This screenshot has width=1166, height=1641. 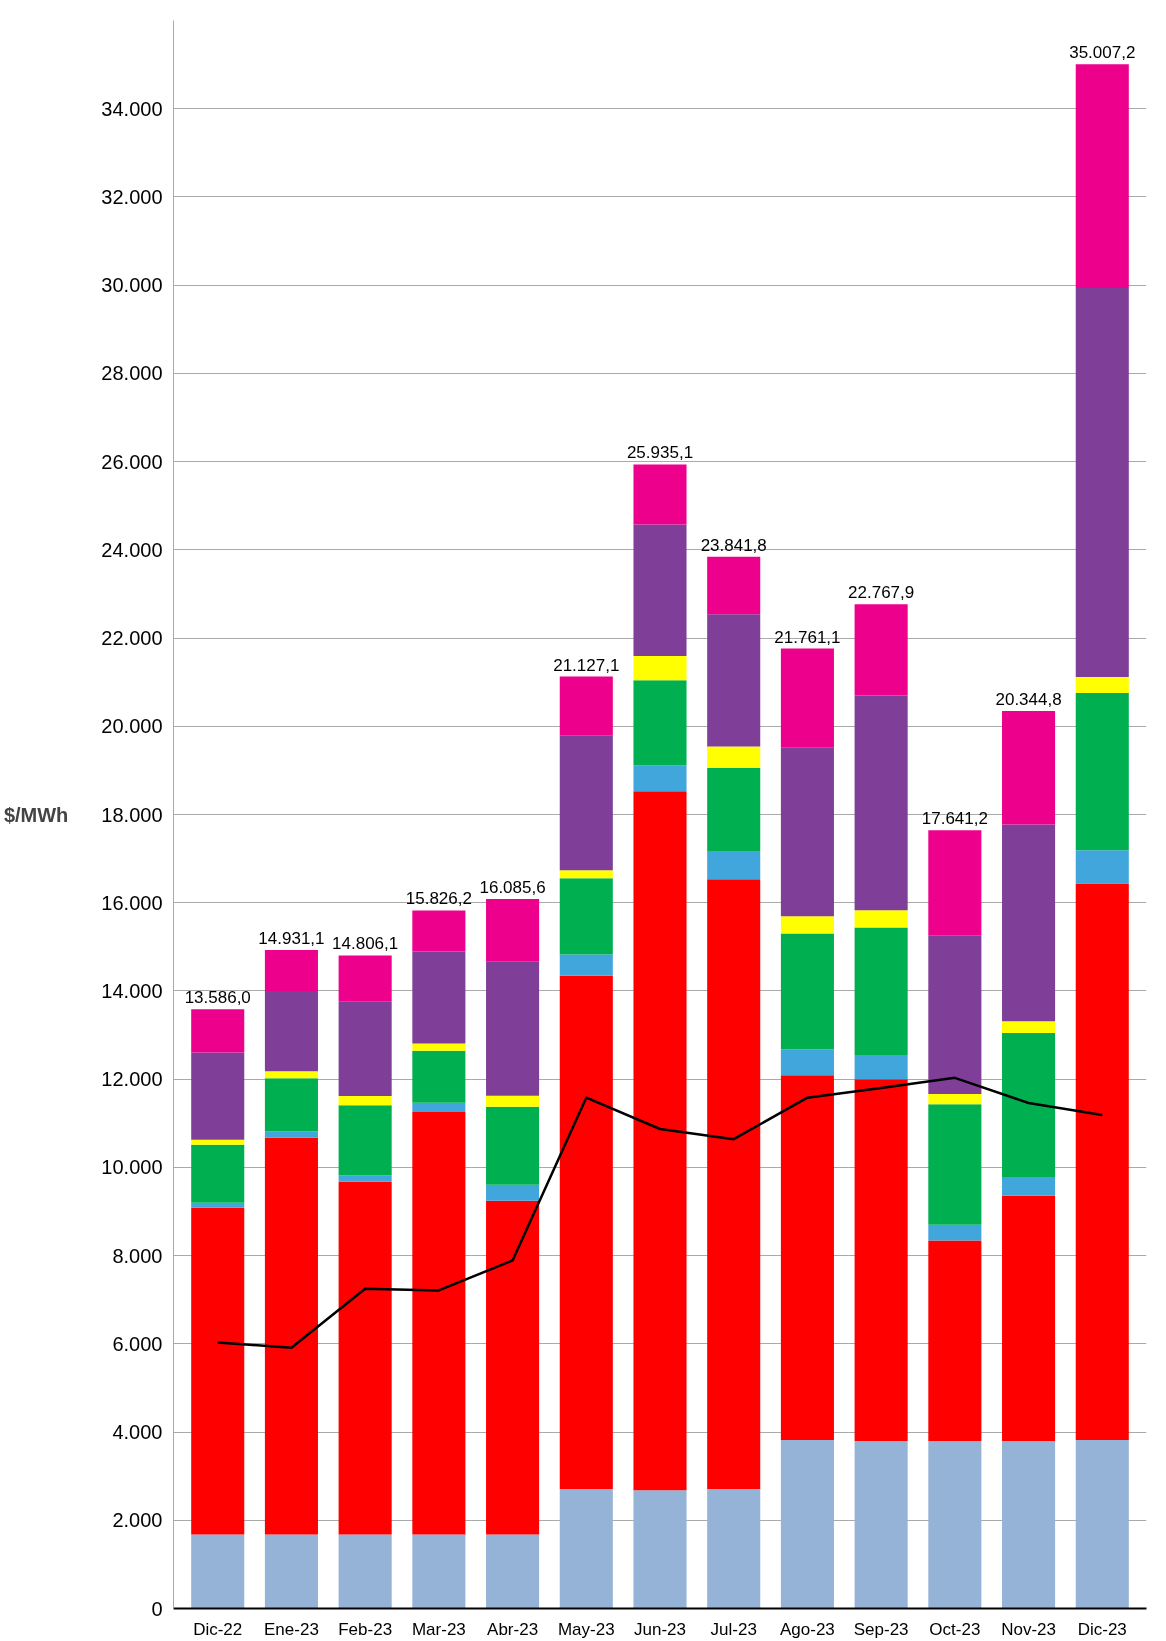 I want to click on y-axis-title: $/MWh, so click(x=36, y=814).